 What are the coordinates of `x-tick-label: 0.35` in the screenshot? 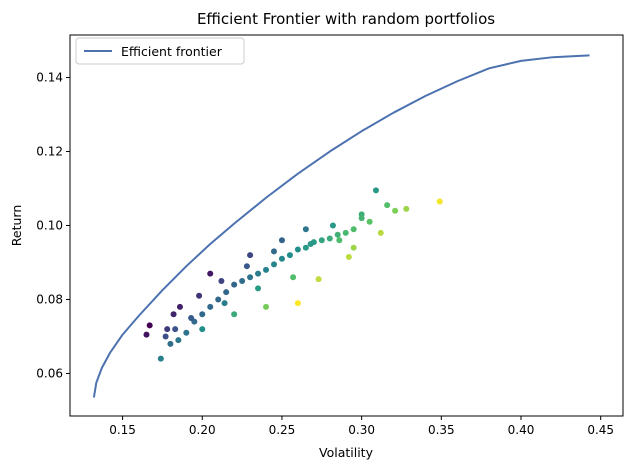 It's located at (441, 430).